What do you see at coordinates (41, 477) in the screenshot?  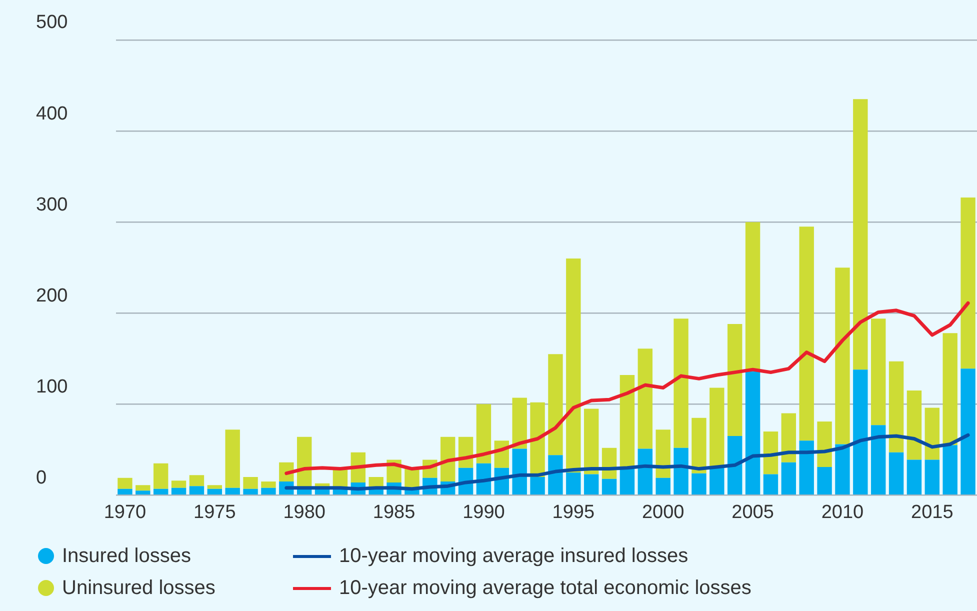 I see `y-tick-label: 0` at bounding box center [41, 477].